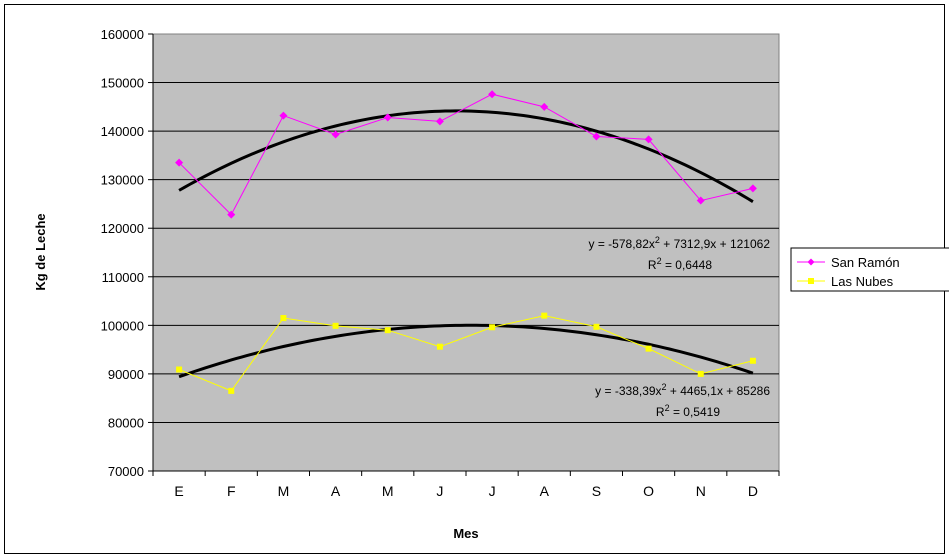 The image size is (949, 558). I want to click on x-tick-label: E, so click(178, 491).